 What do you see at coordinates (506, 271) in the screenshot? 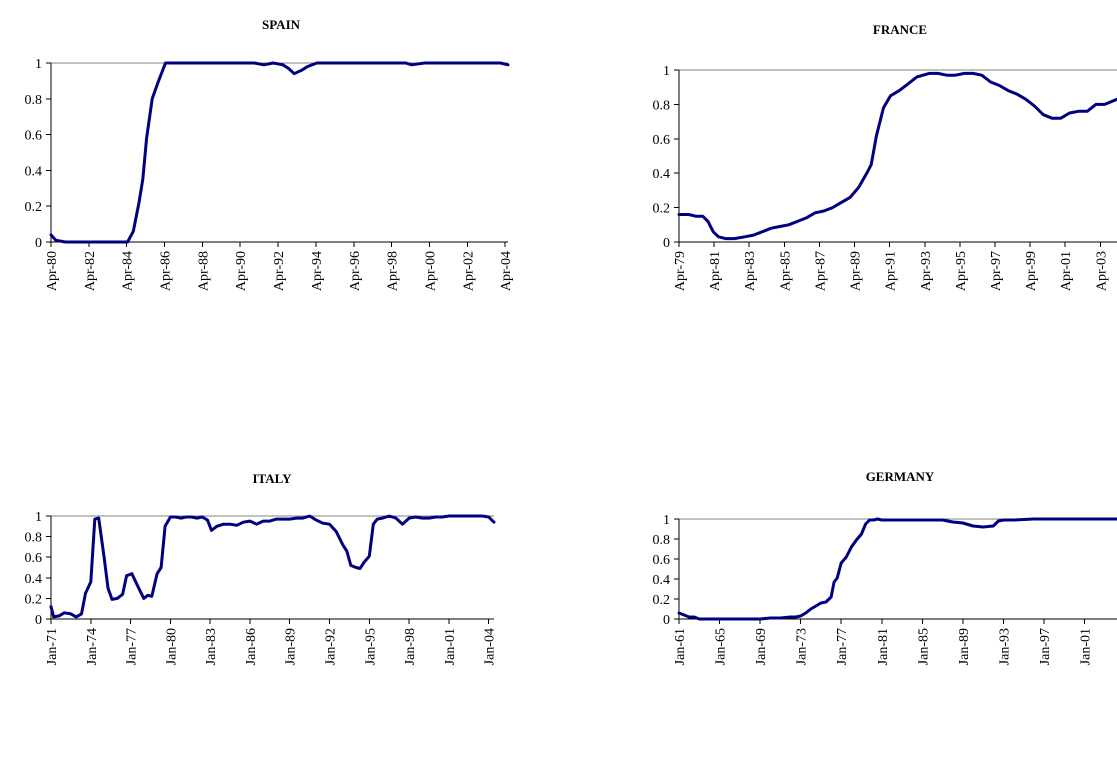
I see `spain-x-tick-label: Apr-04` at bounding box center [506, 271].